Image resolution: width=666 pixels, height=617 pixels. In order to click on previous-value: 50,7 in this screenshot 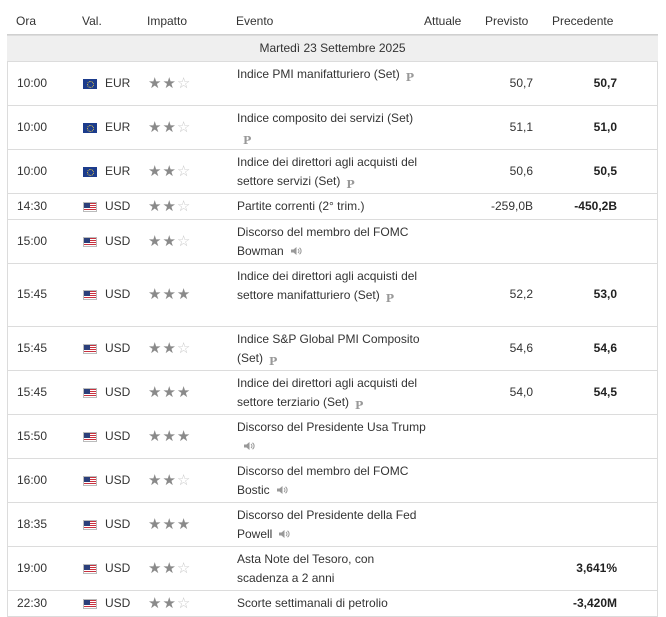, I will do `click(605, 83)`.